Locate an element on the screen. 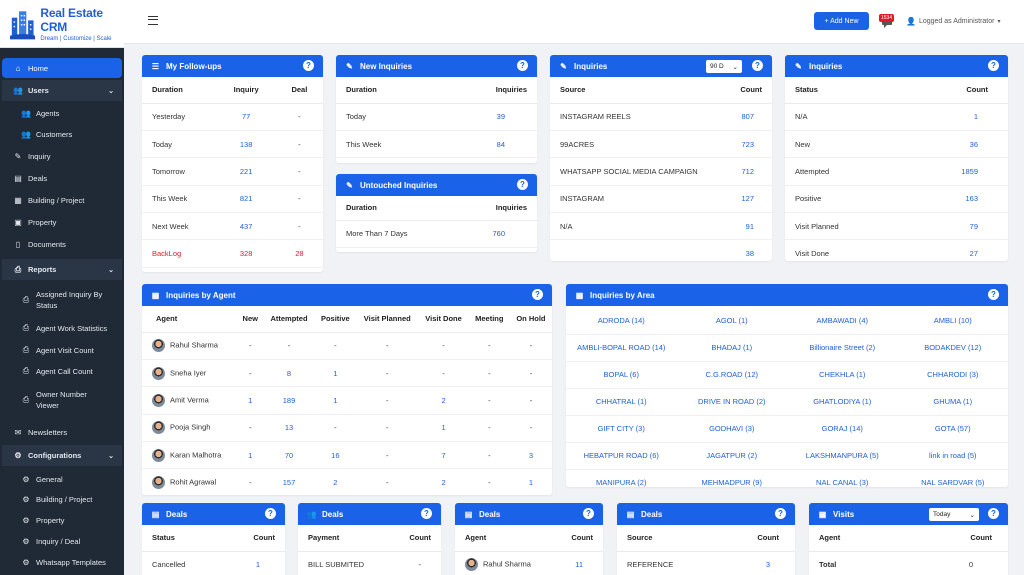 Image resolution: width=1024 pixels, height=575 pixels. area-link: BOPAL (6) is located at coordinates (621, 375).